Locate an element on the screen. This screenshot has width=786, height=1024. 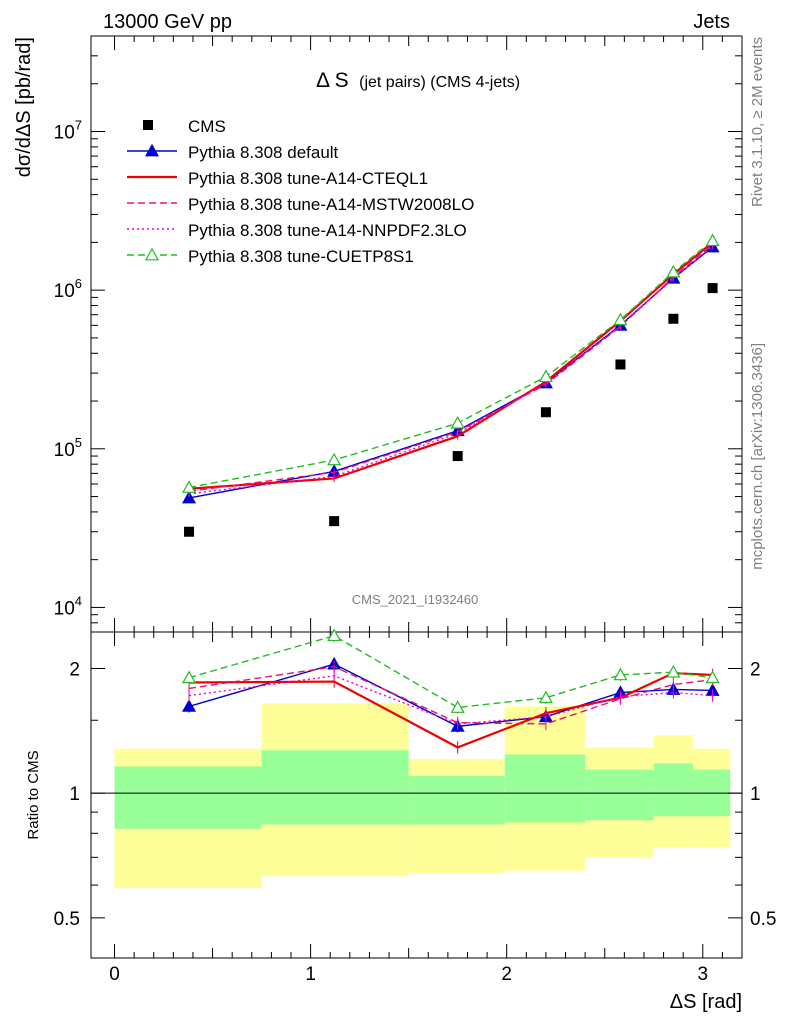
ratio-tick-label-right: 0.5 is located at coordinates (763, 919).